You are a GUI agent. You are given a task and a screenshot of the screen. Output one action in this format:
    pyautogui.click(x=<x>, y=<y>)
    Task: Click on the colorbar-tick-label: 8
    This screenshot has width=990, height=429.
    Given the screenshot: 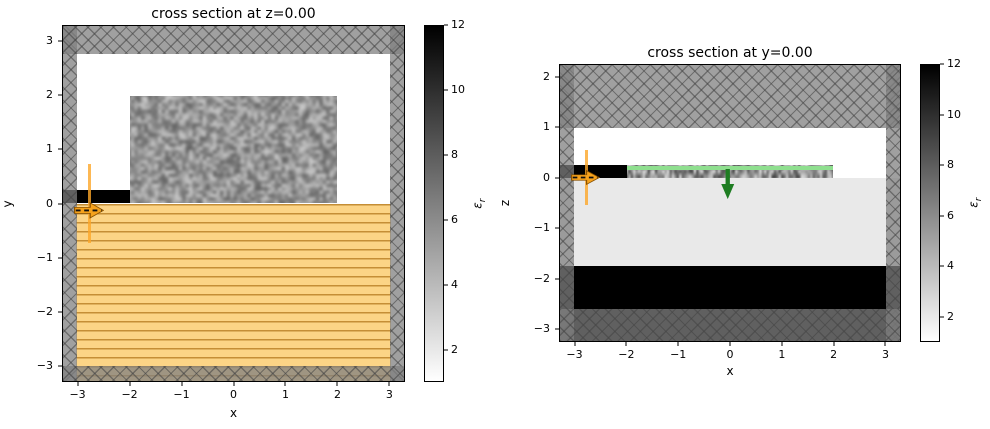 What is the action you would take?
    pyautogui.click(x=454, y=154)
    